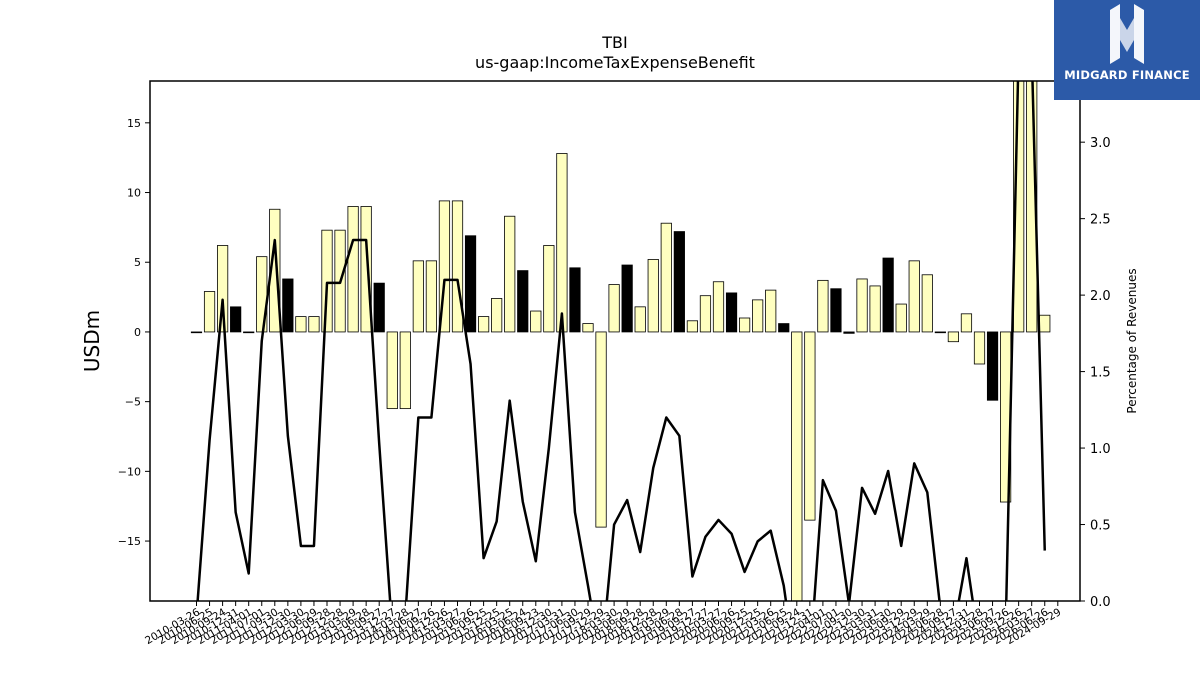 Image resolution: width=1200 pixels, height=675 pixels. What do you see at coordinates (137, 262) in the screenshot?
I see `y-tick-label: 5` at bounding box center [137, 262].